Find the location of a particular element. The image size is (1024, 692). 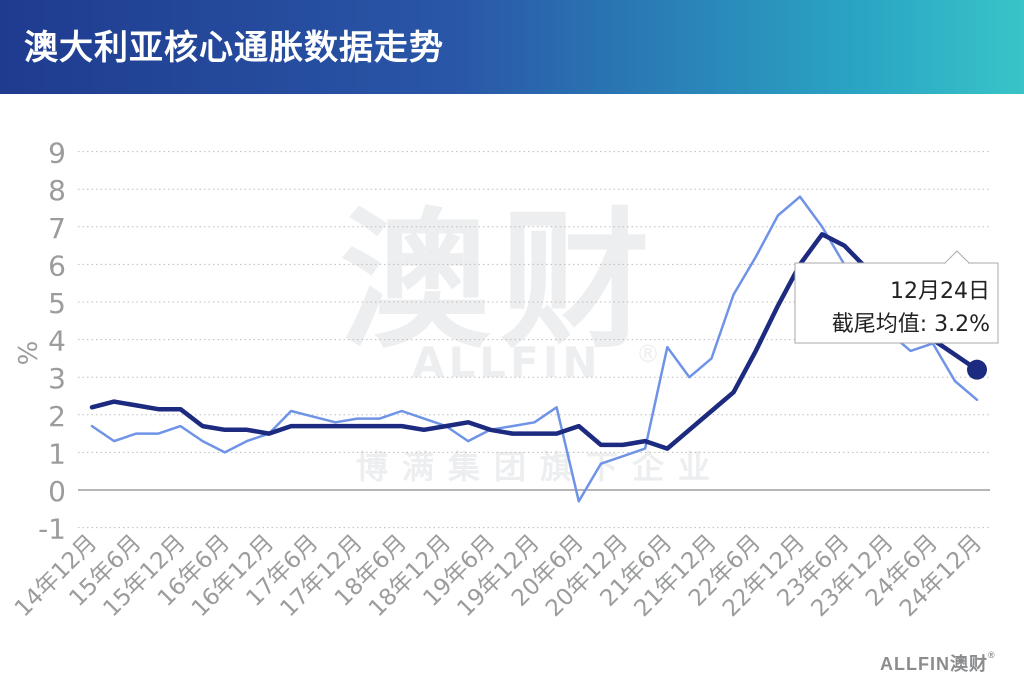

y-tick-label: 0 is located at coordinates (57, 491).